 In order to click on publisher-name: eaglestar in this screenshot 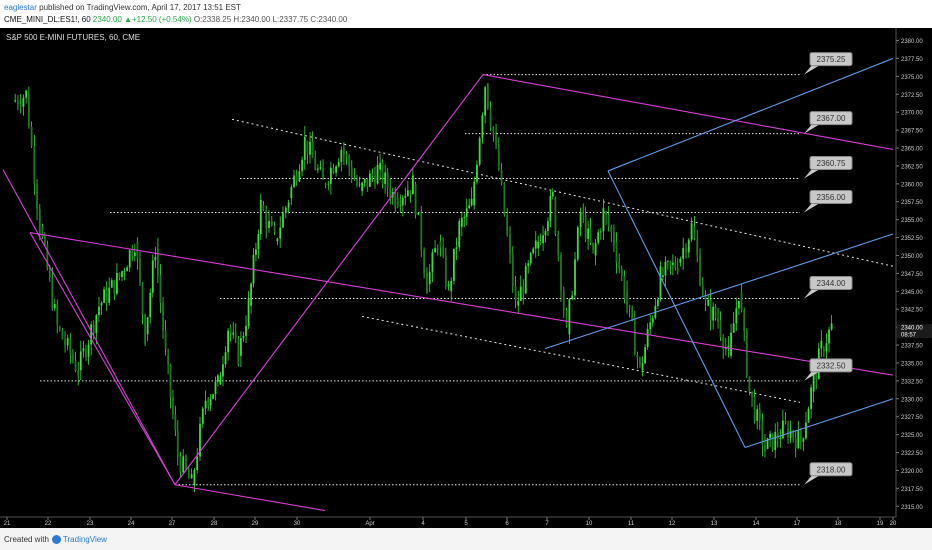, I will do `click(20, 7)`.